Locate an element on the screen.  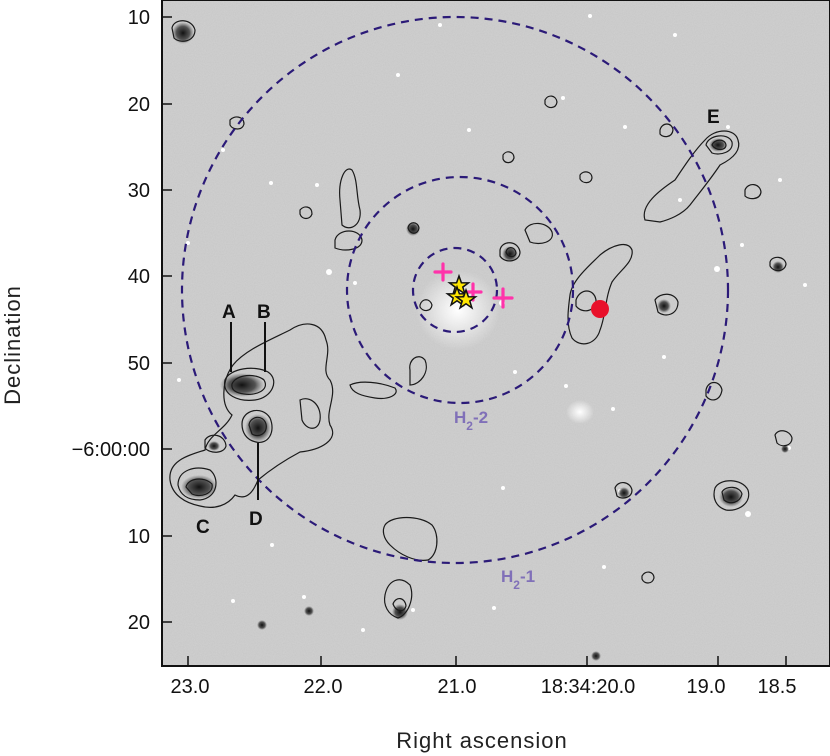
x-tick-label: 18:34:20.0 is located at coordinates (588, 687).